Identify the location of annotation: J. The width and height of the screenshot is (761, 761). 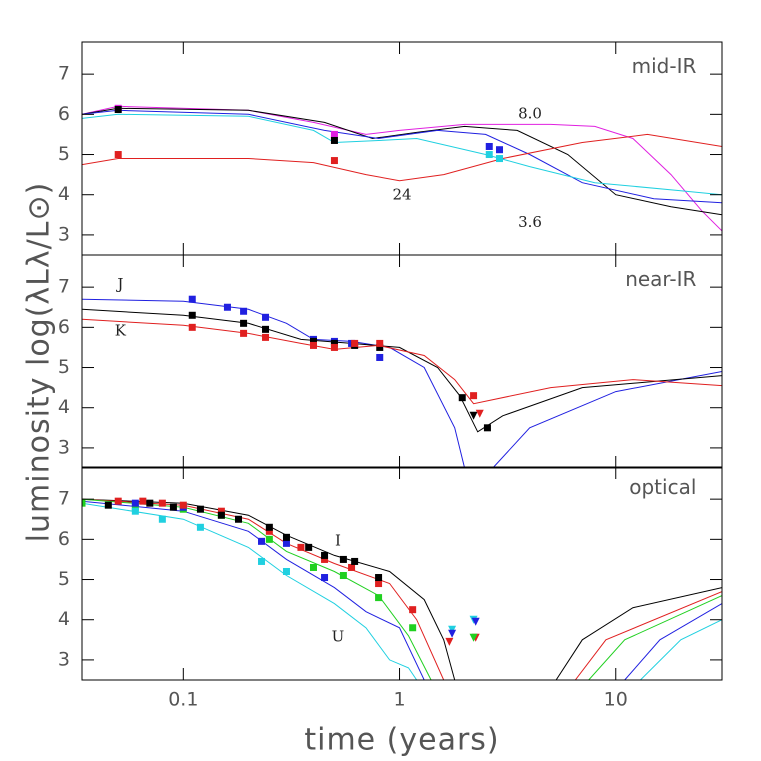
(119, 284).